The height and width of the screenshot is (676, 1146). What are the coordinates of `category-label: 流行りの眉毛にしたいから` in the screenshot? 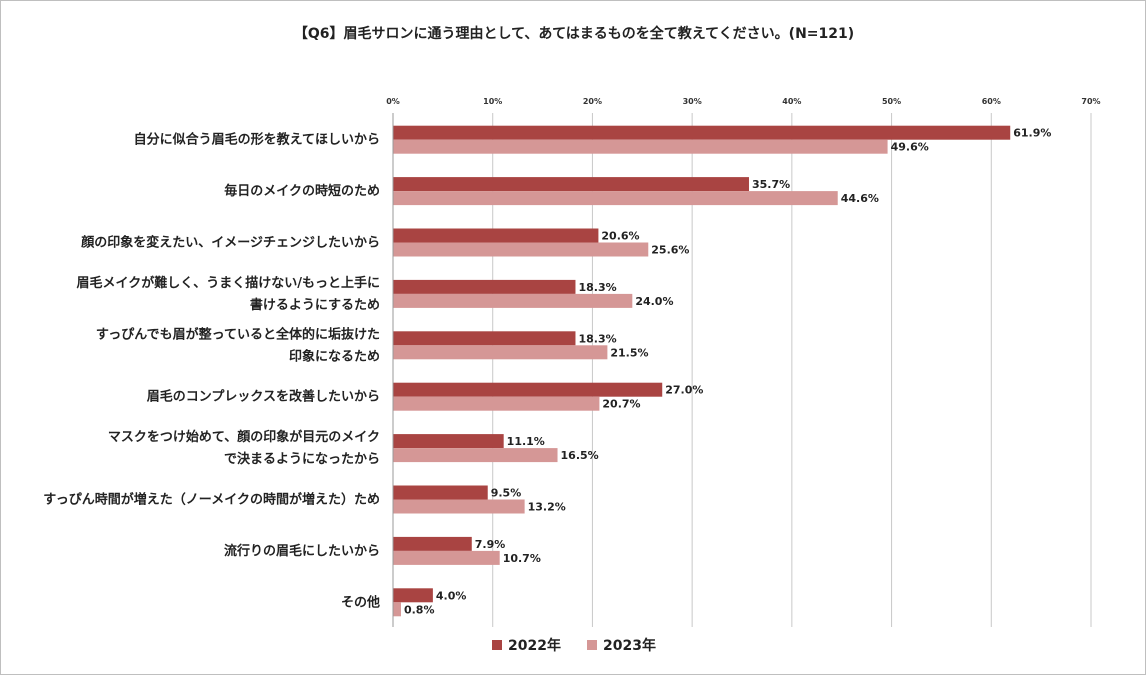 It's located at (302, 551).